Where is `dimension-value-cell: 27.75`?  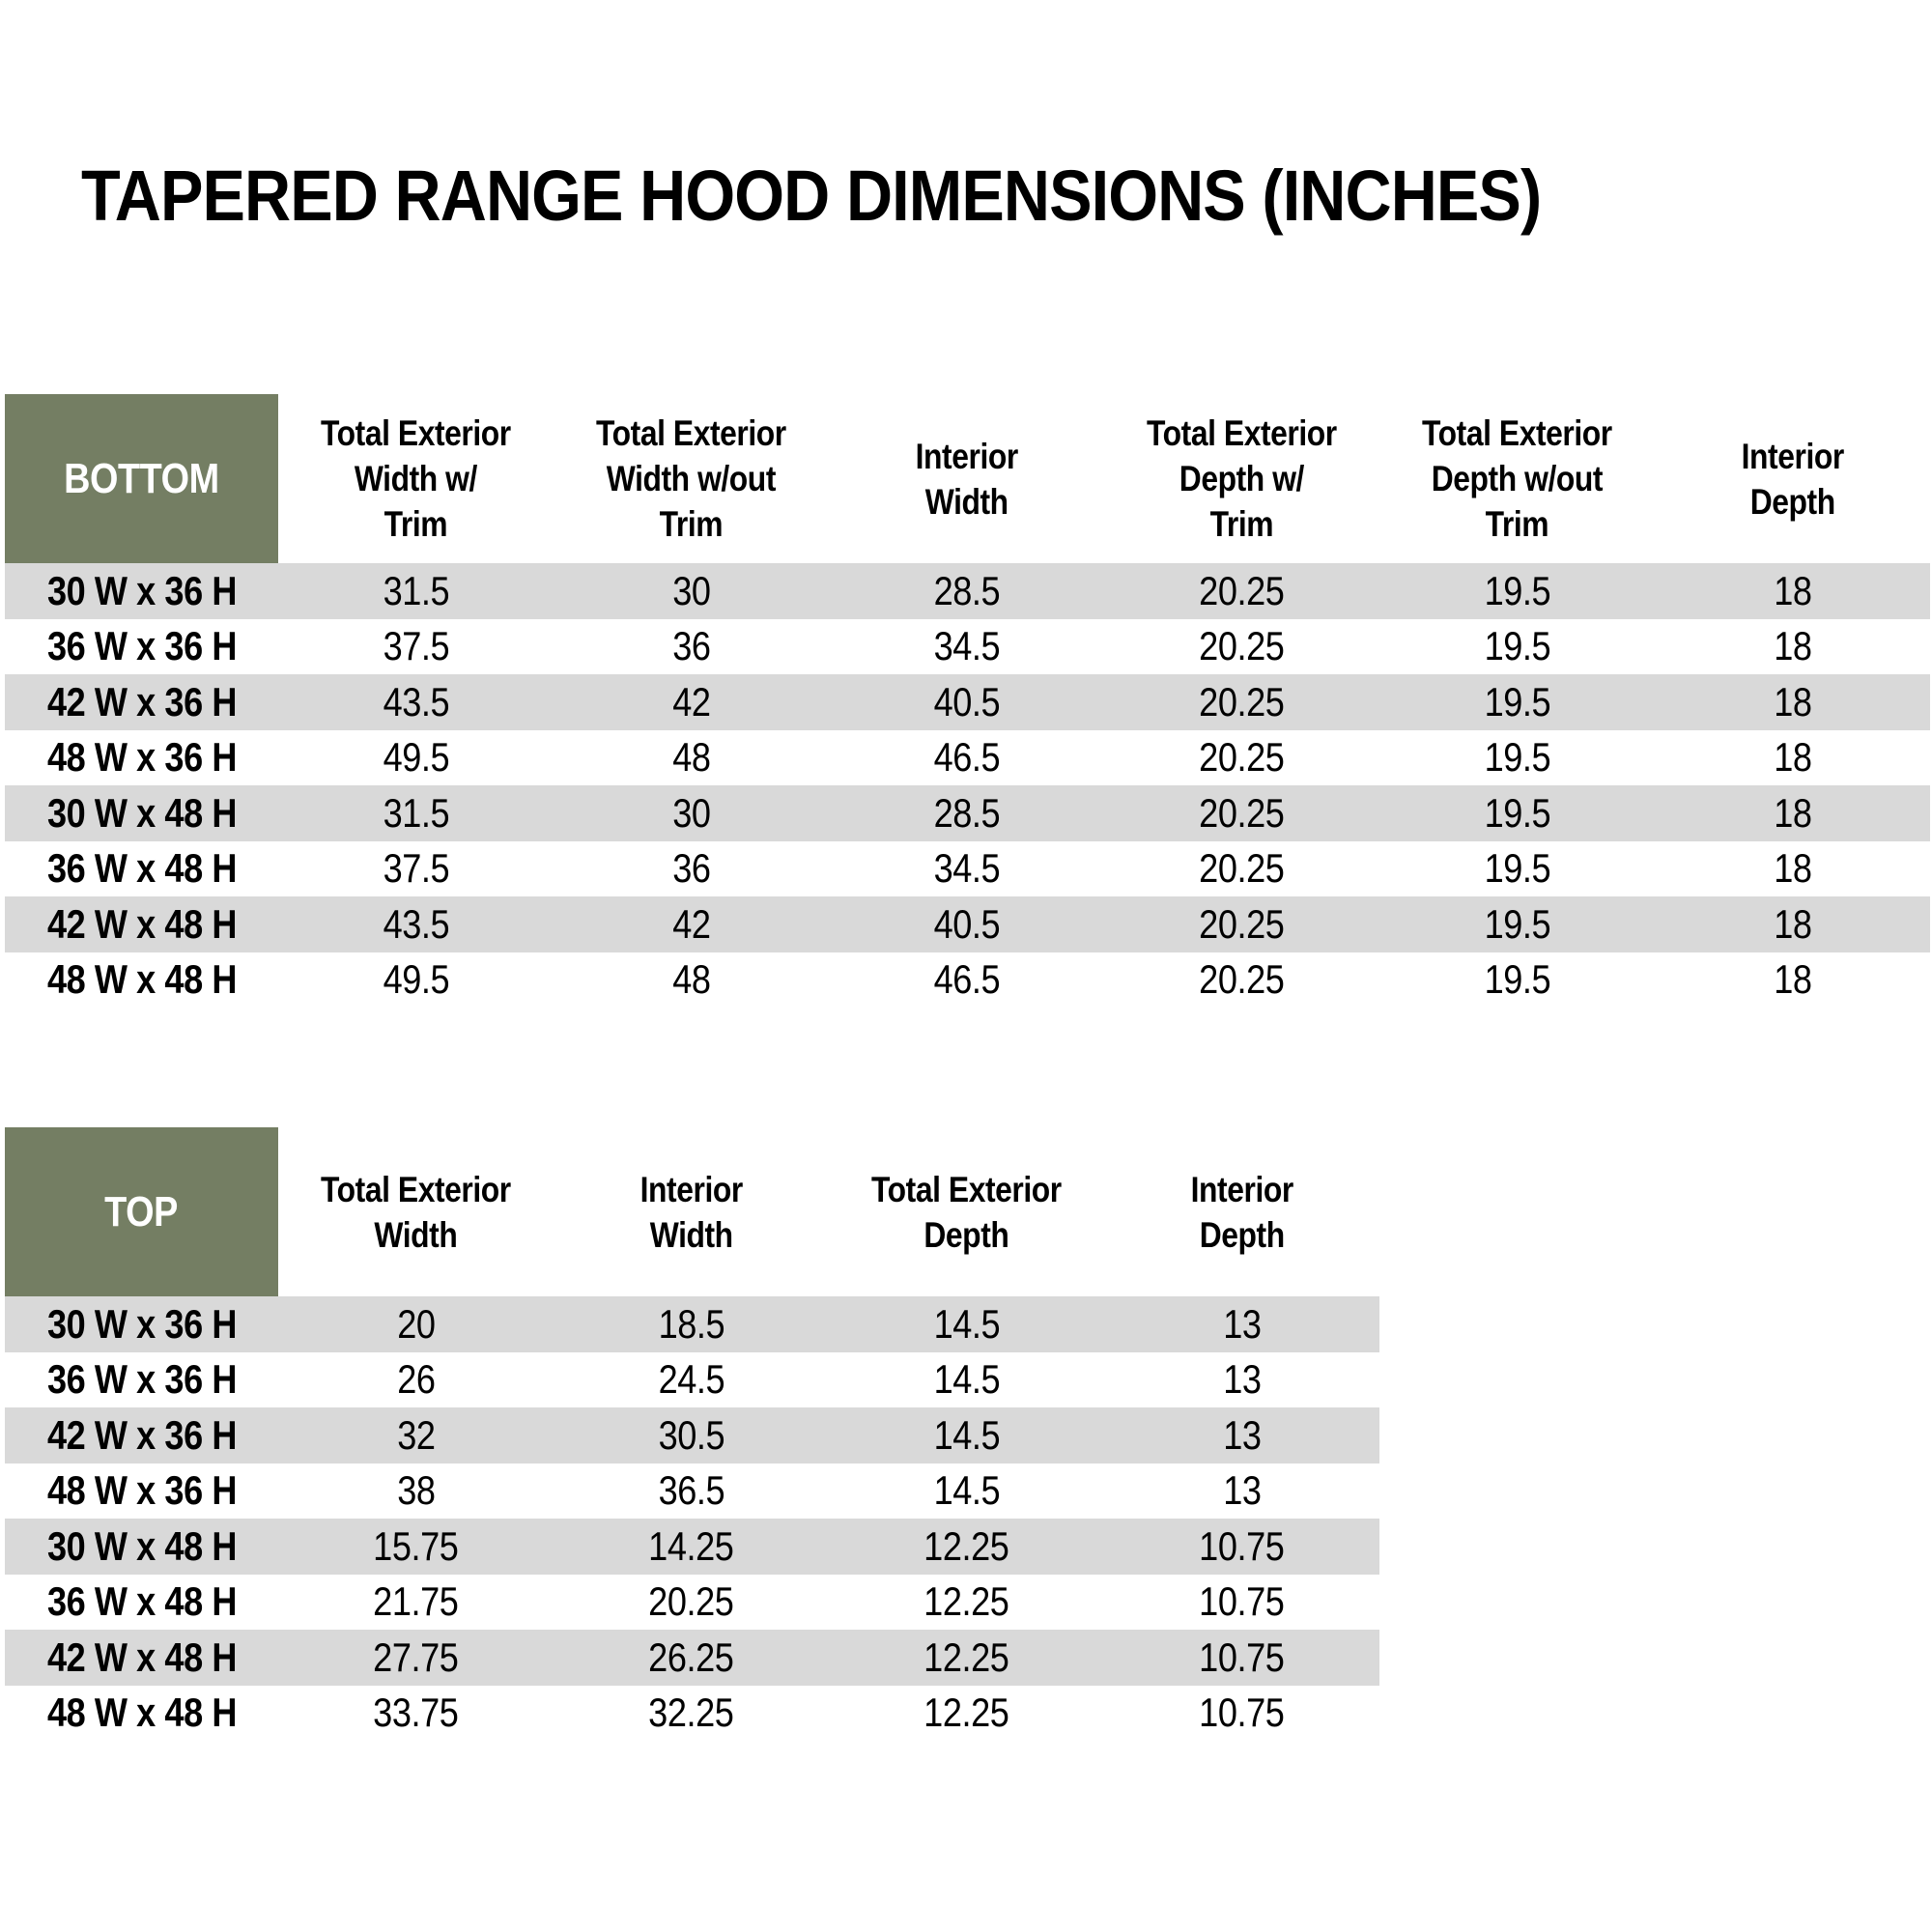 dimension-value-cell: 27.75 is located at coordinates (416, 1658).